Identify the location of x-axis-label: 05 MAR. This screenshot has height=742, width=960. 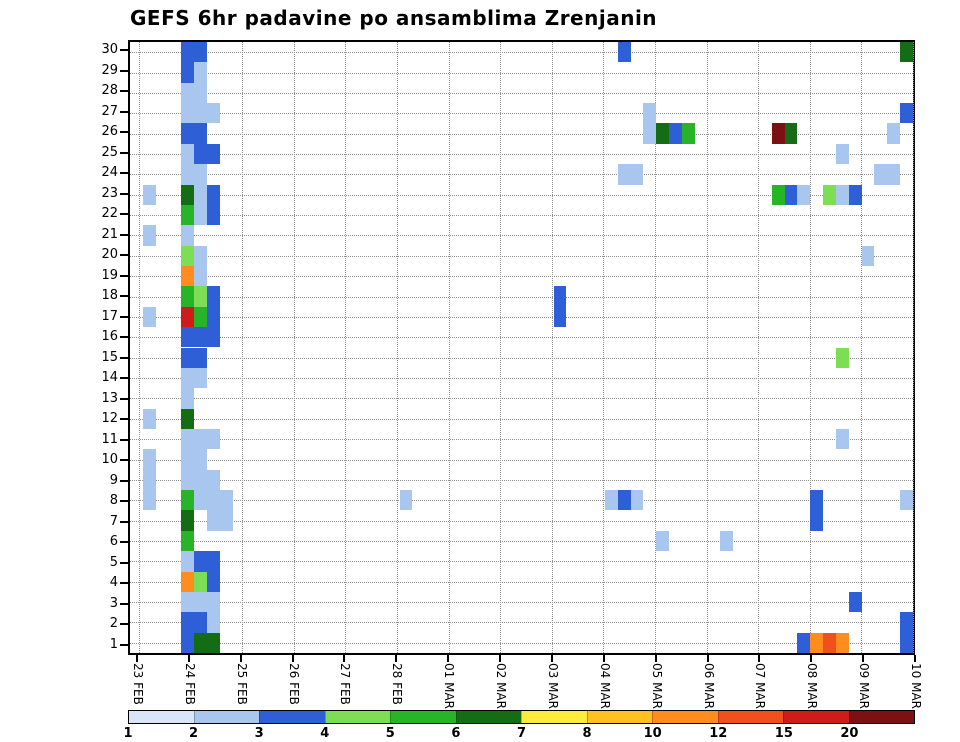
(656, 686).